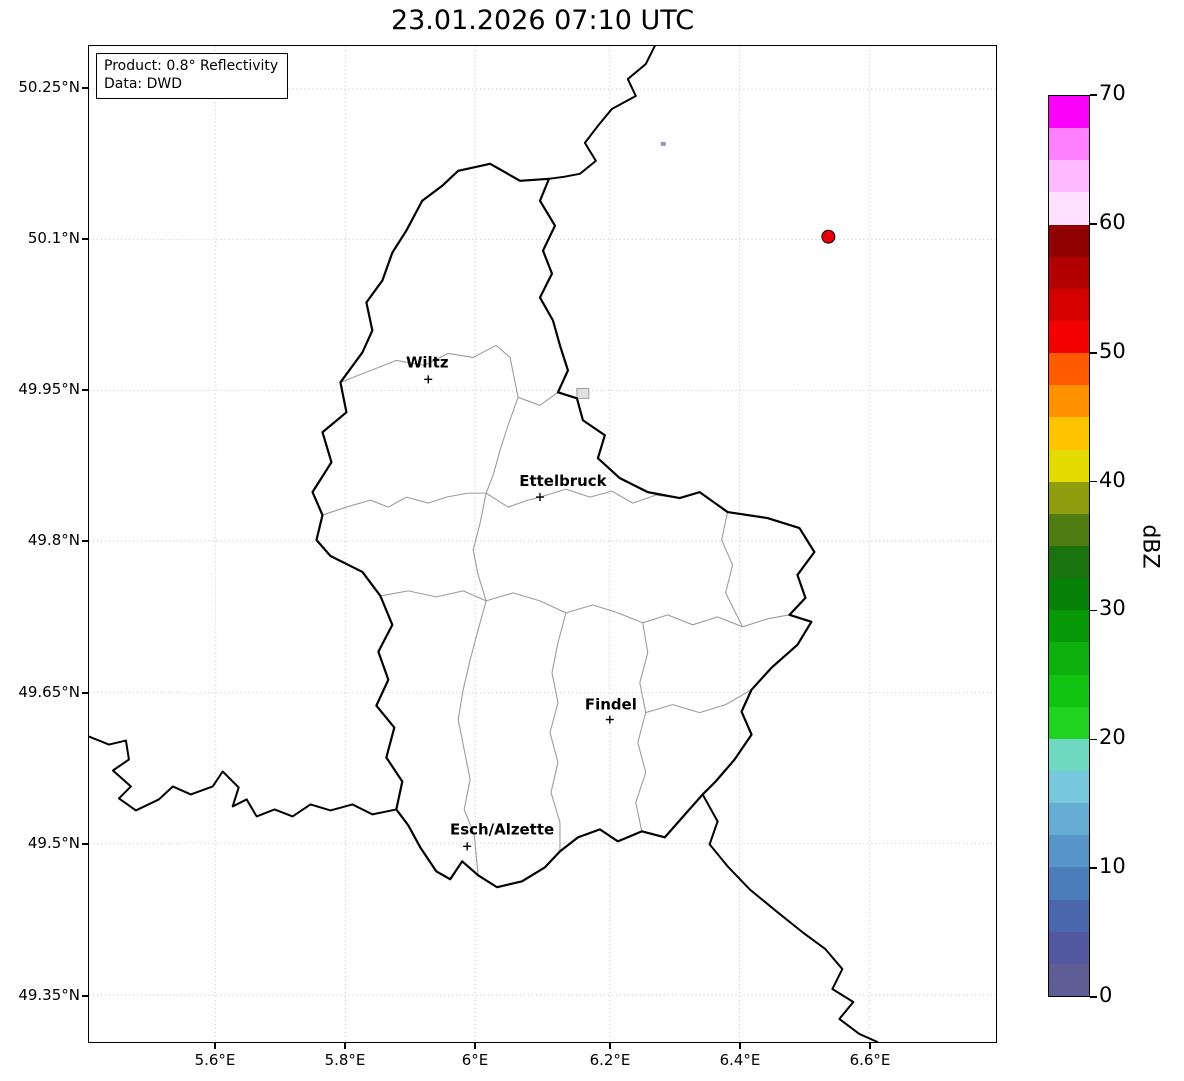 Image resolution: width=1184 pixels, height=1081 pixels. What do you see at coordinates (1112, 608) in the screenshot?
I see `colorbar-tick-label: 30` at bounding box center [1112, 608].